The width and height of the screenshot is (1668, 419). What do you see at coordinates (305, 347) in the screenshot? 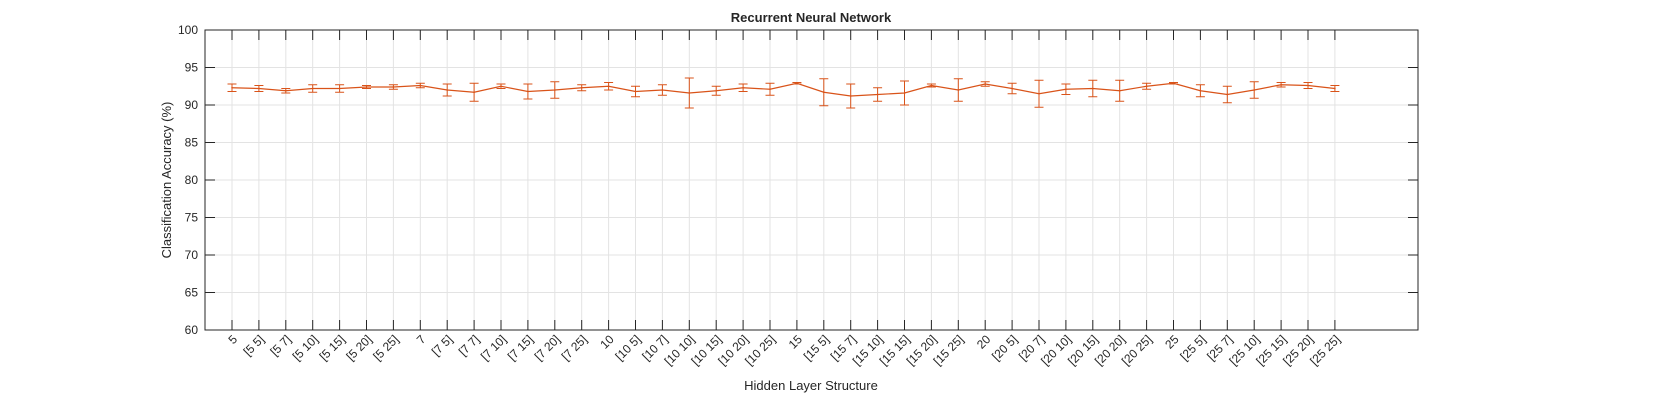
I see `x-tick-label: [5 10]` at bounding box center [305, 347].